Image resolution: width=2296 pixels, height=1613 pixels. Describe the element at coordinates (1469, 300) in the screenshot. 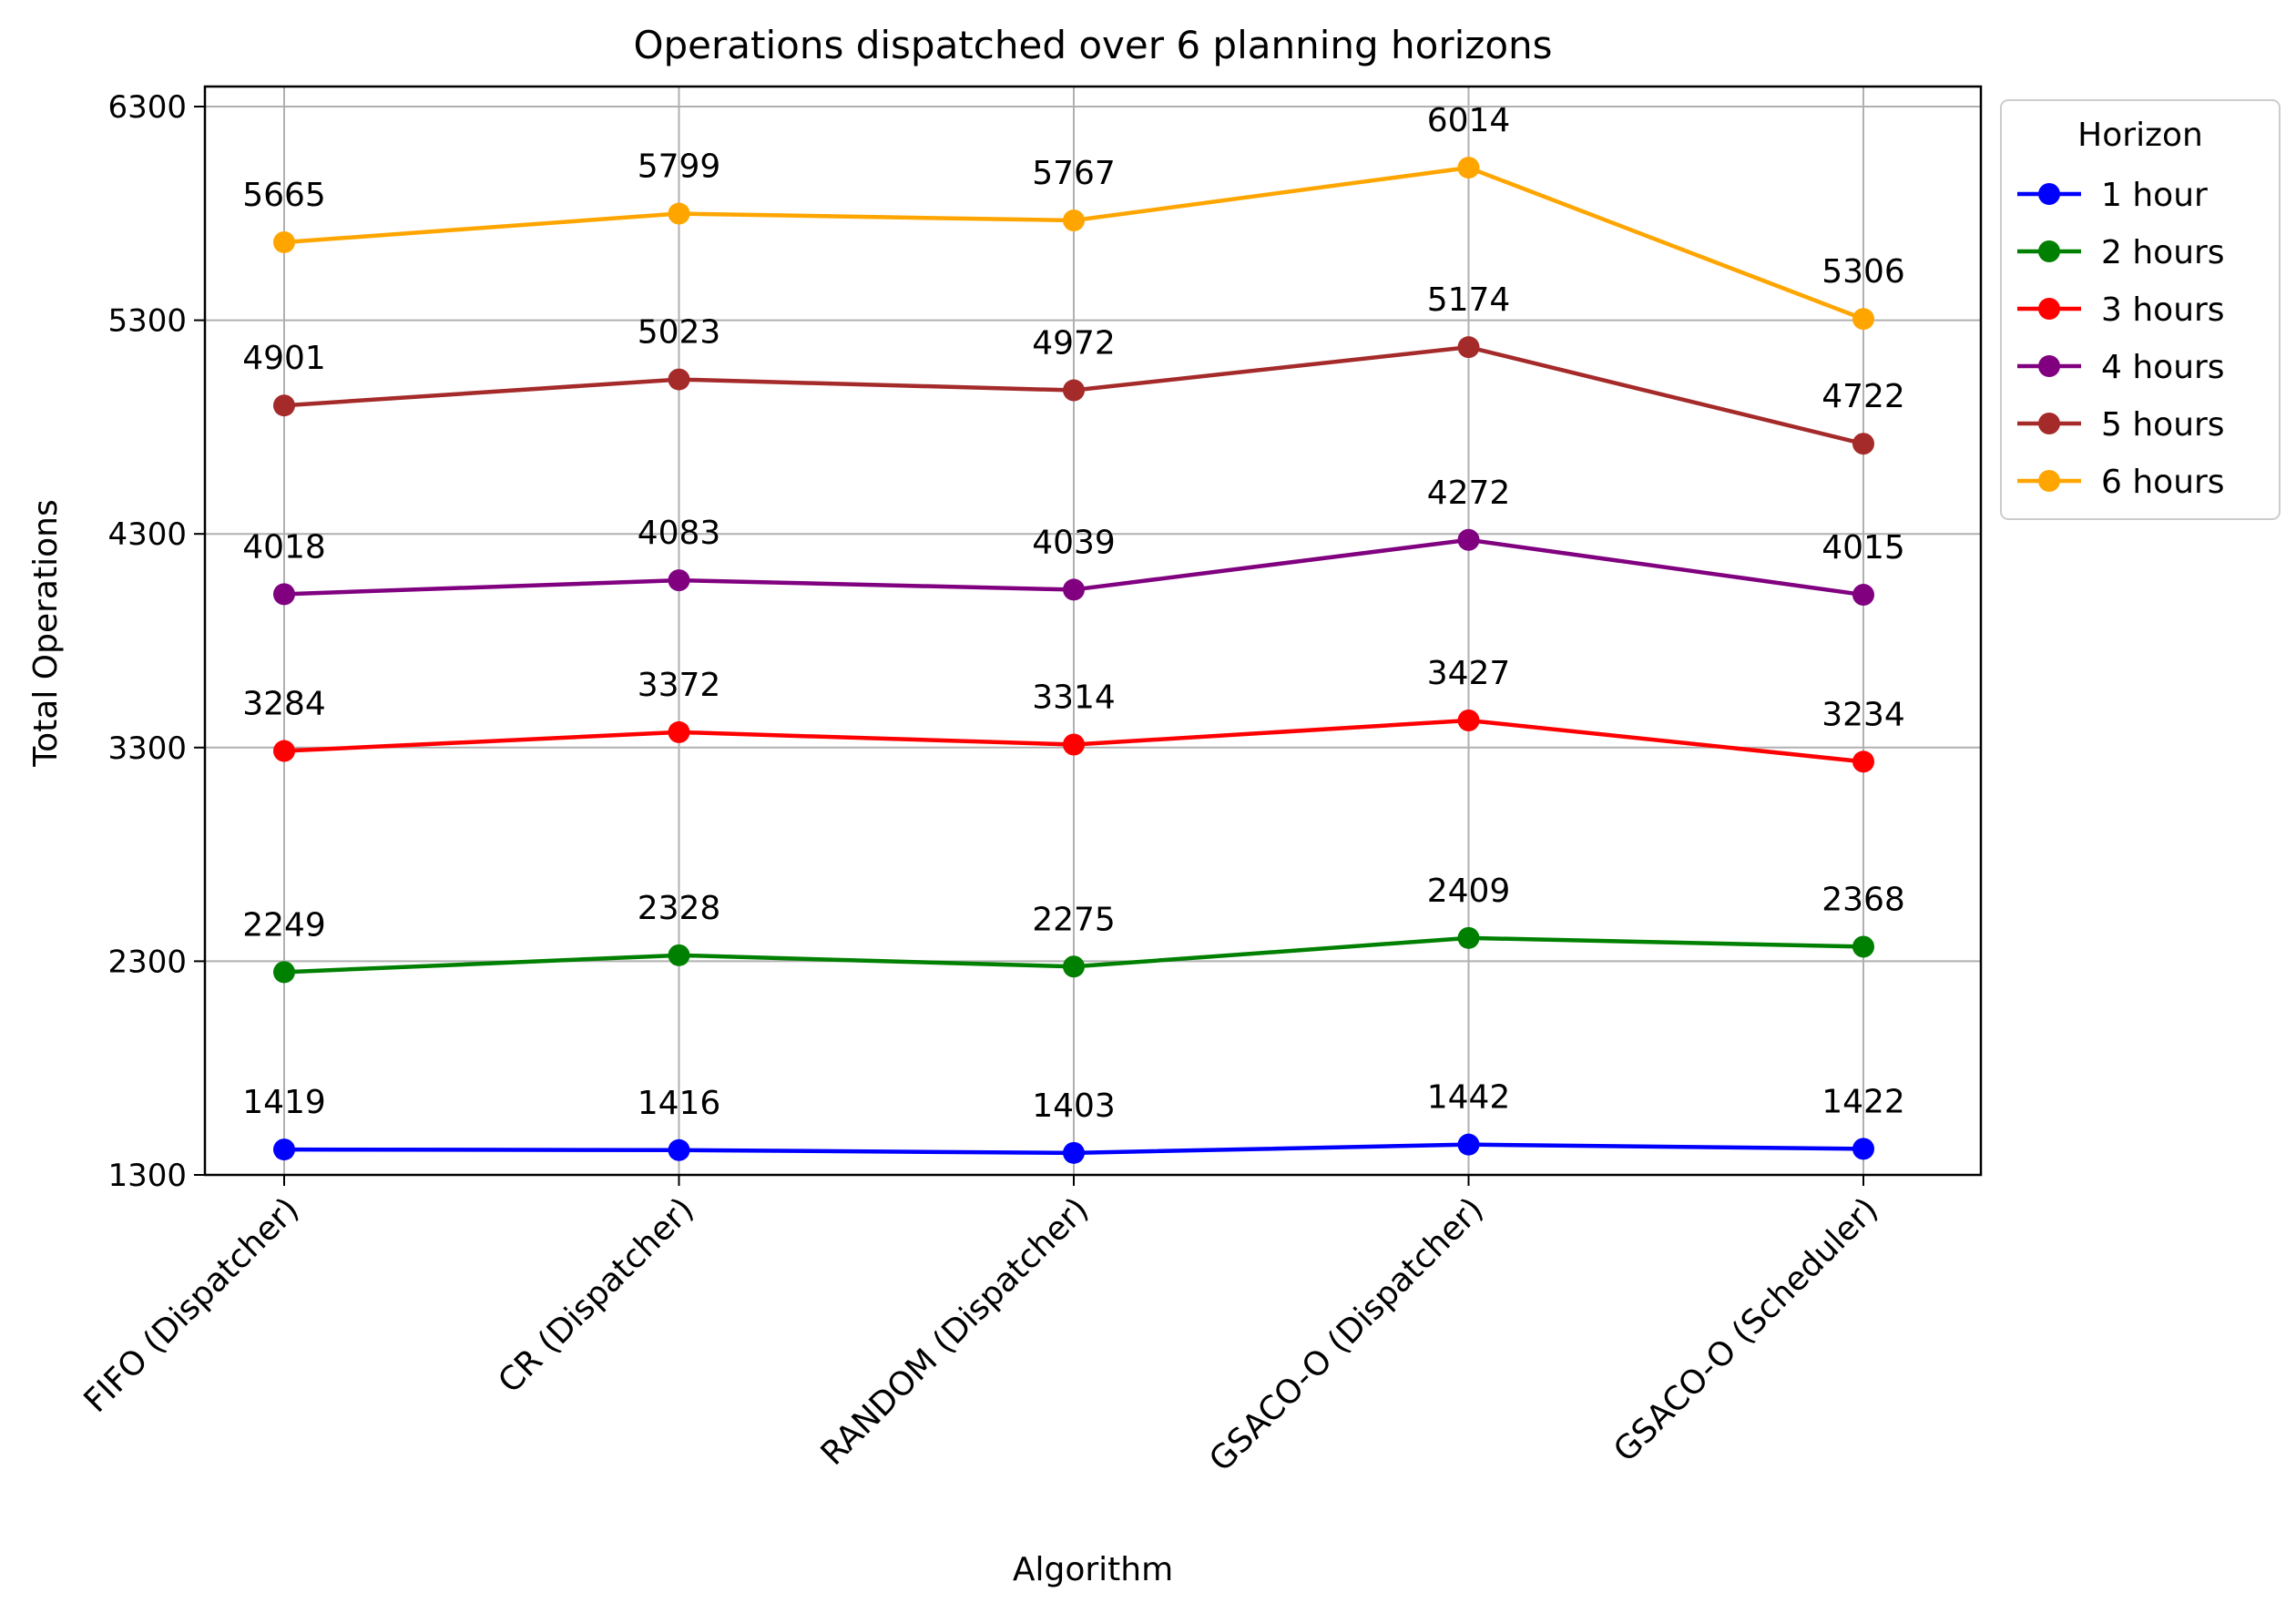

I see `data-label: 5174` at that location.